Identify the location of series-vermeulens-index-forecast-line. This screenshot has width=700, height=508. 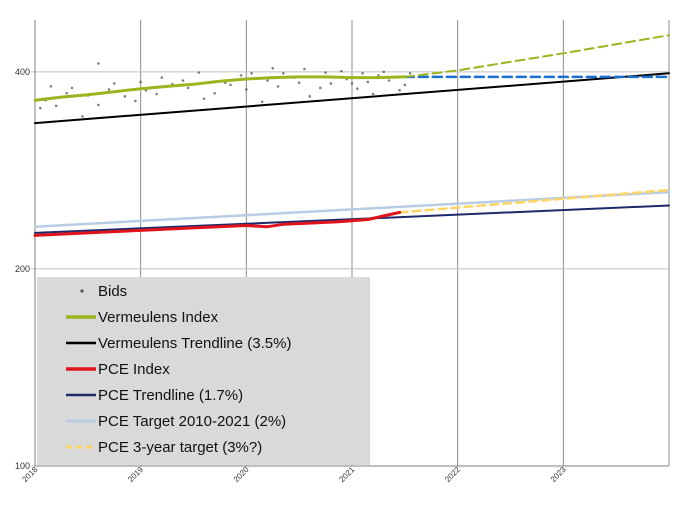
(536, 56).